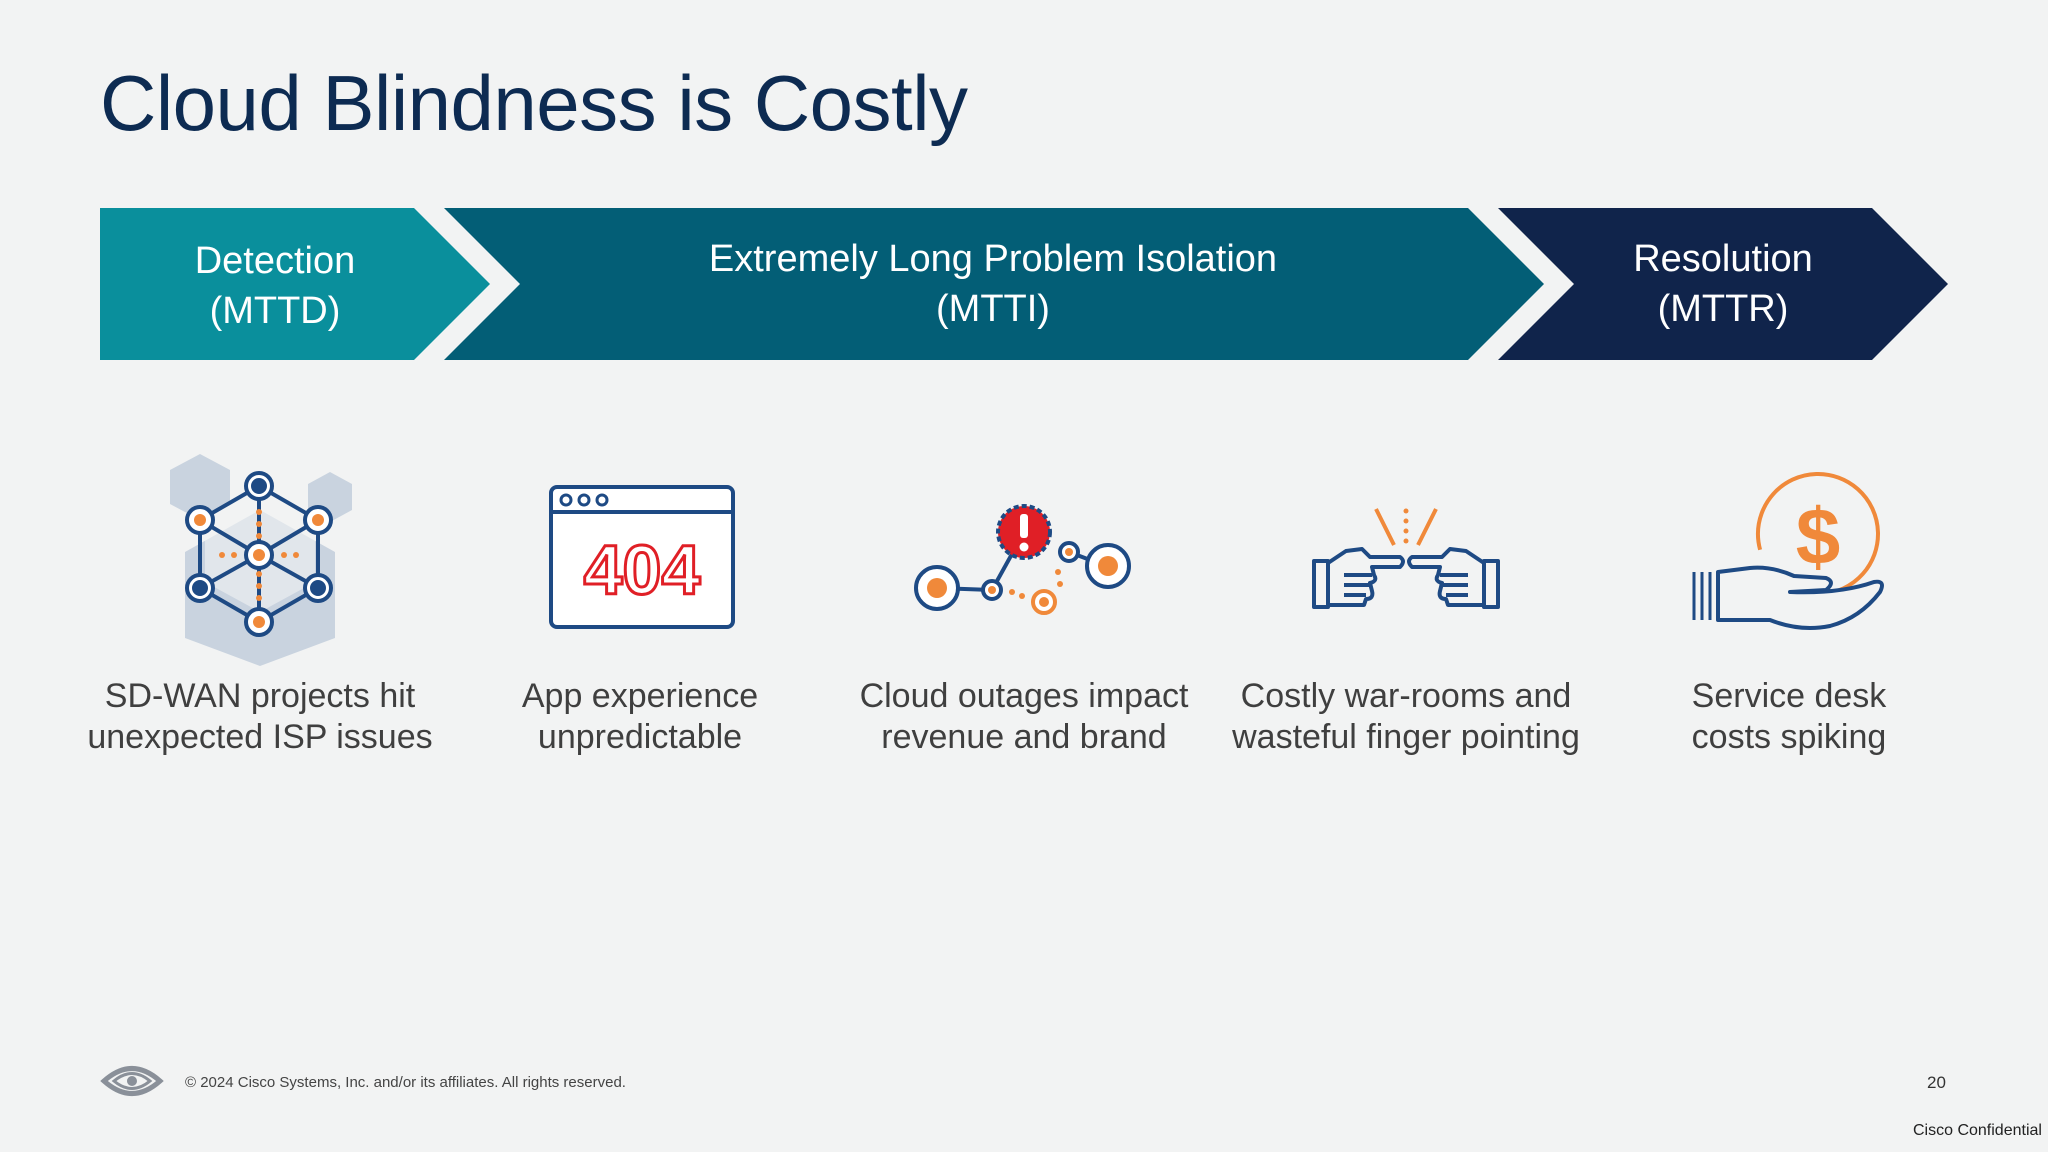 The height and width of the screenshot is (1152, 2048). What do you see at coordinates (1788, 551) in the screenshot?
I see `hand-dollar-icon: $` at bounding box center [1788, 551].